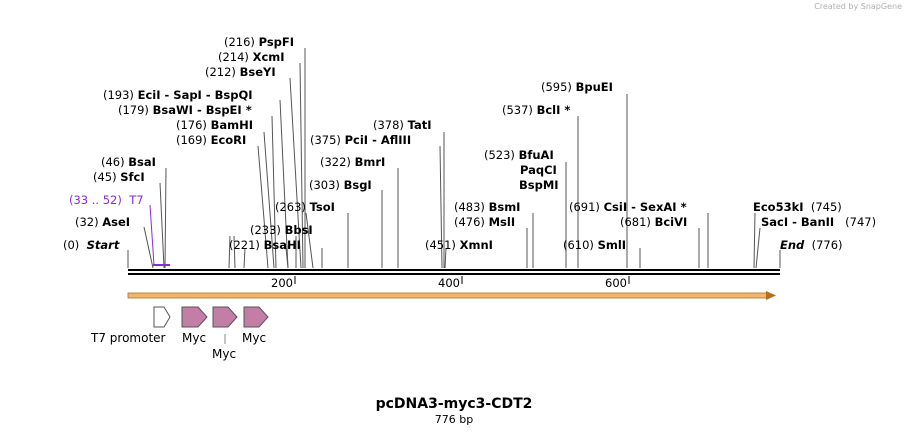  I want to click on end-label: End (776), so click(811, 245).